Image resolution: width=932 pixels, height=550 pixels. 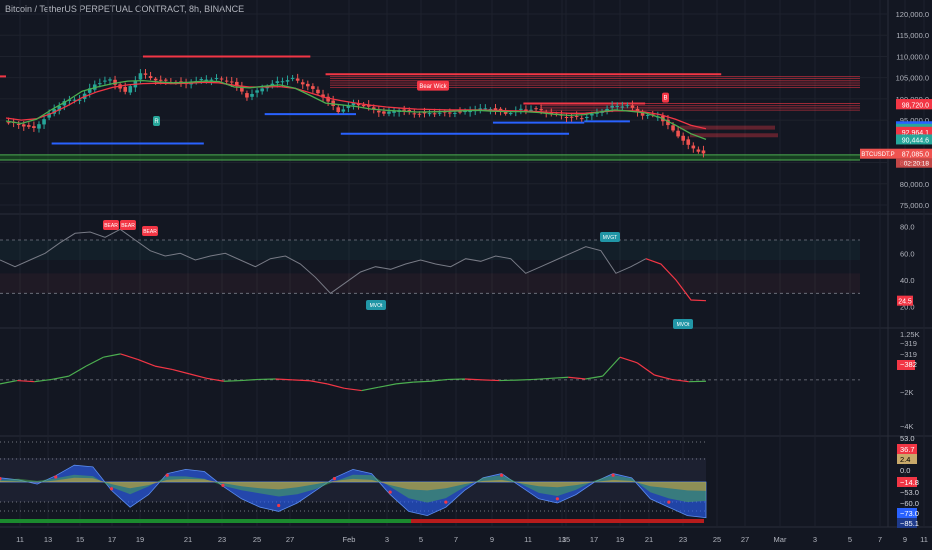 What do you see at coordinates (906, 365) in the screenshot?
I see `osc-current-bg` at bounding box center [906, 365].